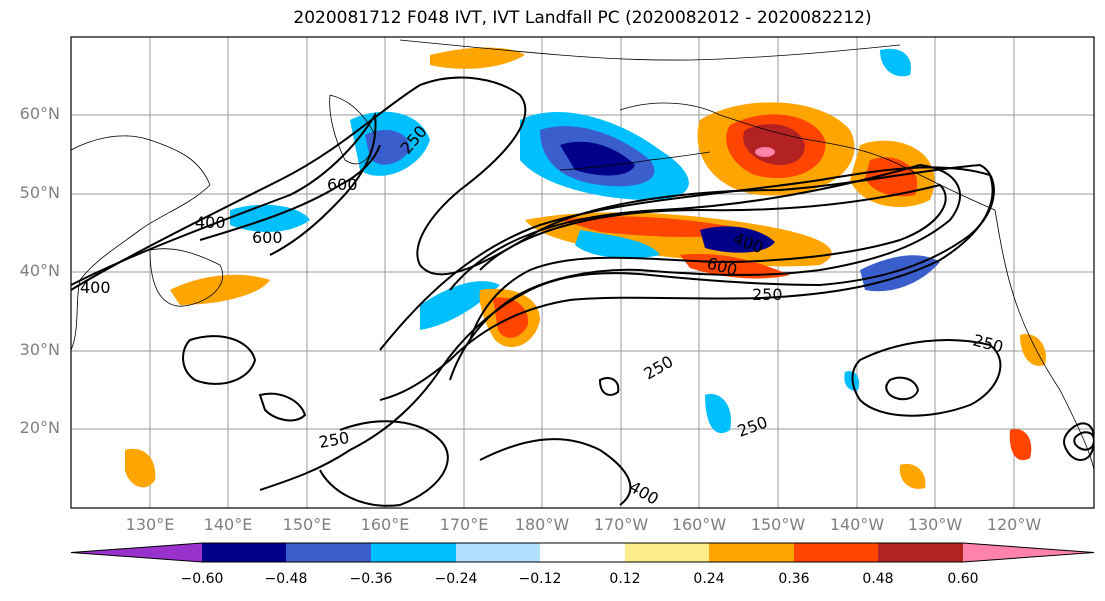 The image size is (1105, 601). I want to click on negative-anomaly-northeast, so click(895, 62).